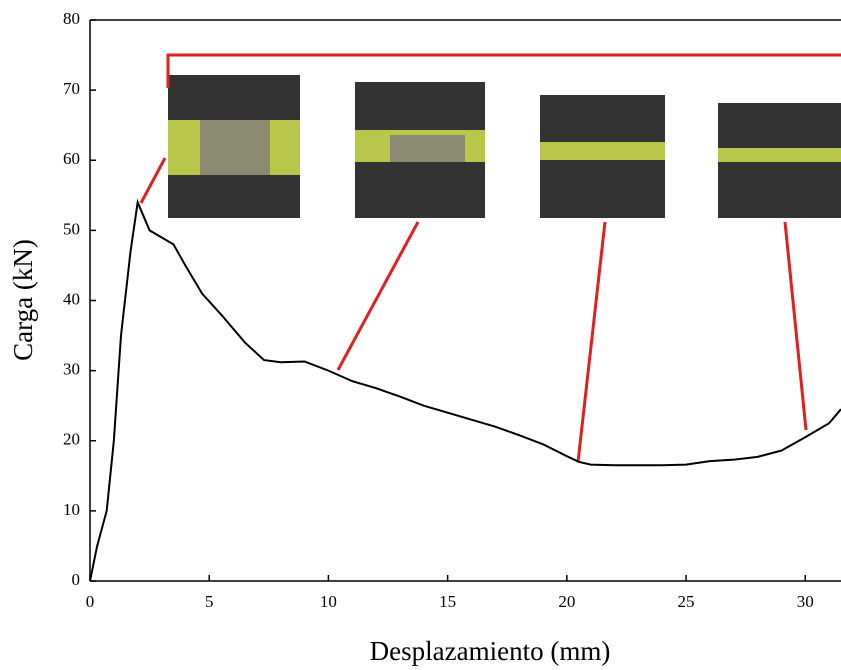 The width and height of the screenshot is (841, 670). What do you see at coordinates (71, 369) in the screenshot?
I see `y-tick-label: 30` at bounding box center [71, 369].